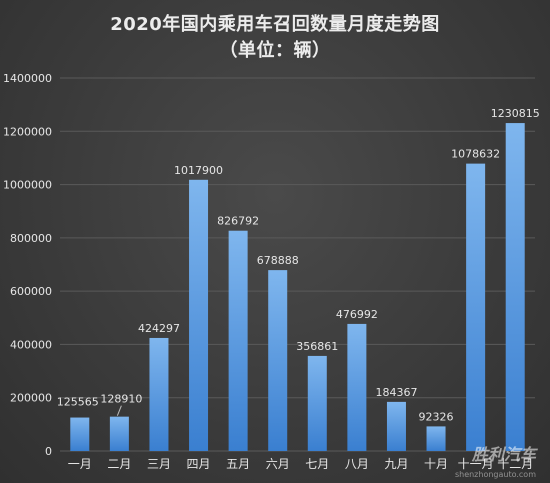 This screenshot has height=483, width=550. I want to click on y-tick-label: 1400000, so click(27, 78).